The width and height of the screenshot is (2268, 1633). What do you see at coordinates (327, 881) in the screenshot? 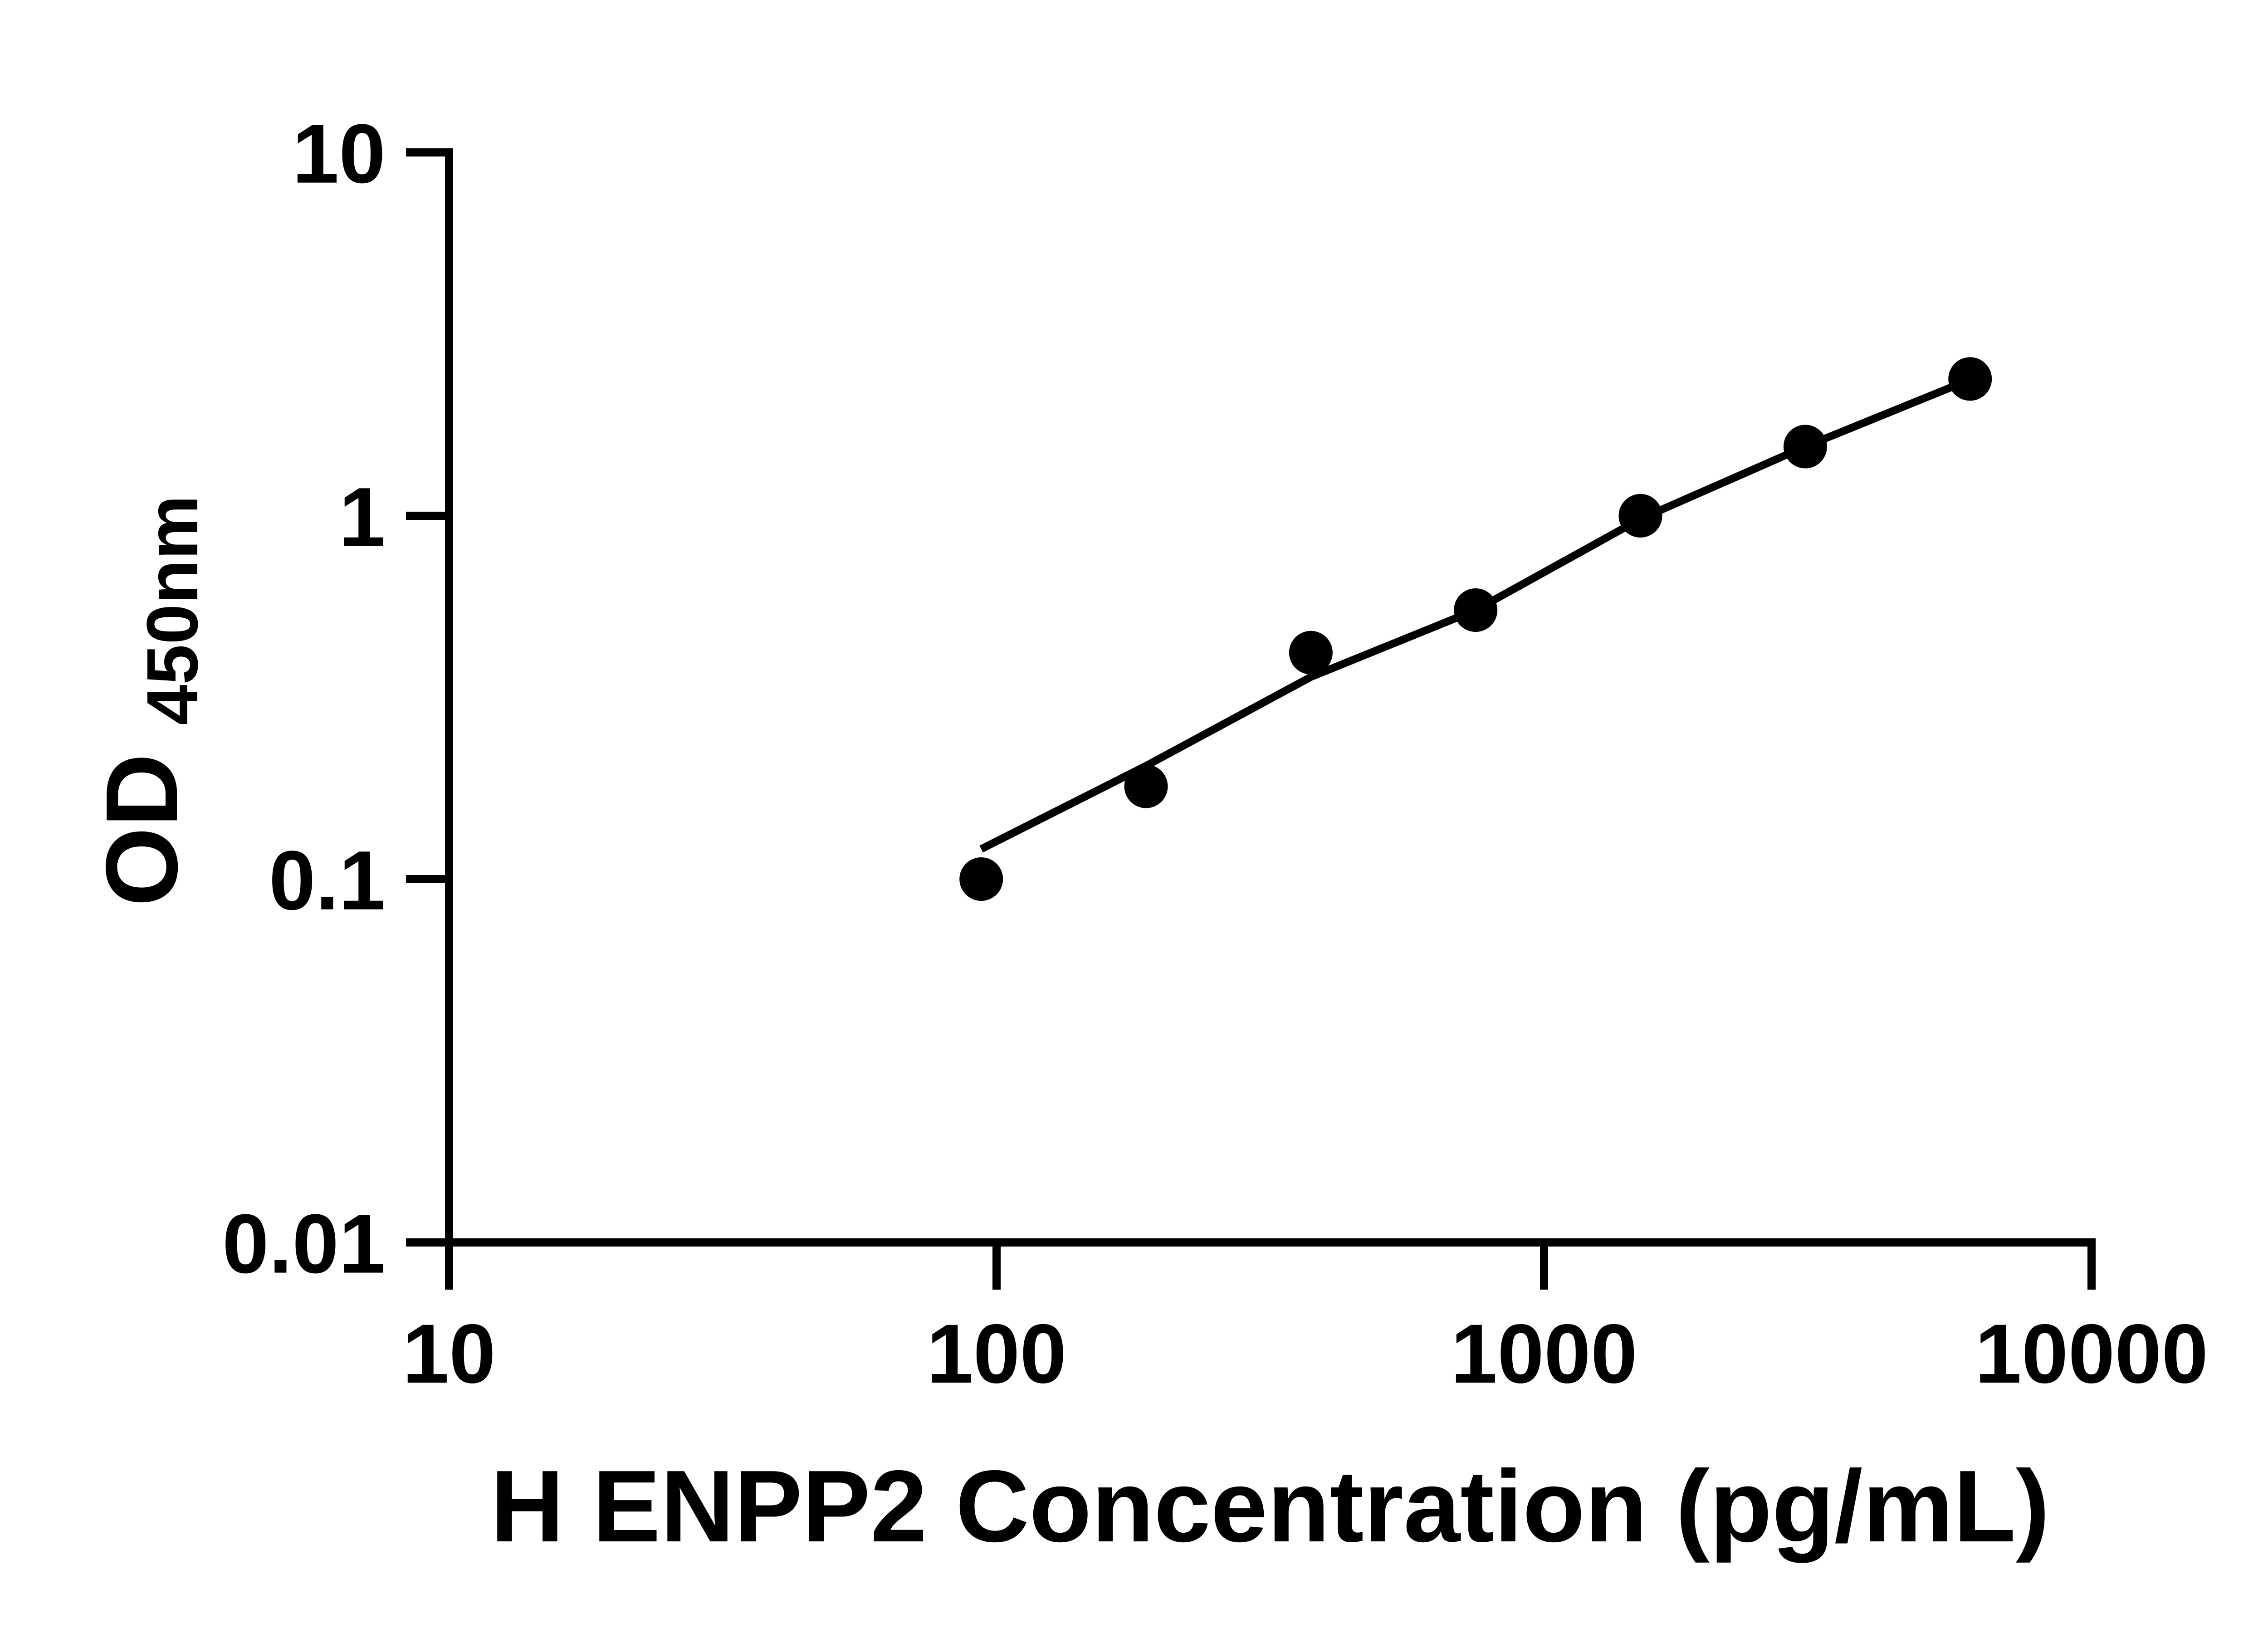
I see `y-tick-label: 0.1` at bounding box center [327, 881].